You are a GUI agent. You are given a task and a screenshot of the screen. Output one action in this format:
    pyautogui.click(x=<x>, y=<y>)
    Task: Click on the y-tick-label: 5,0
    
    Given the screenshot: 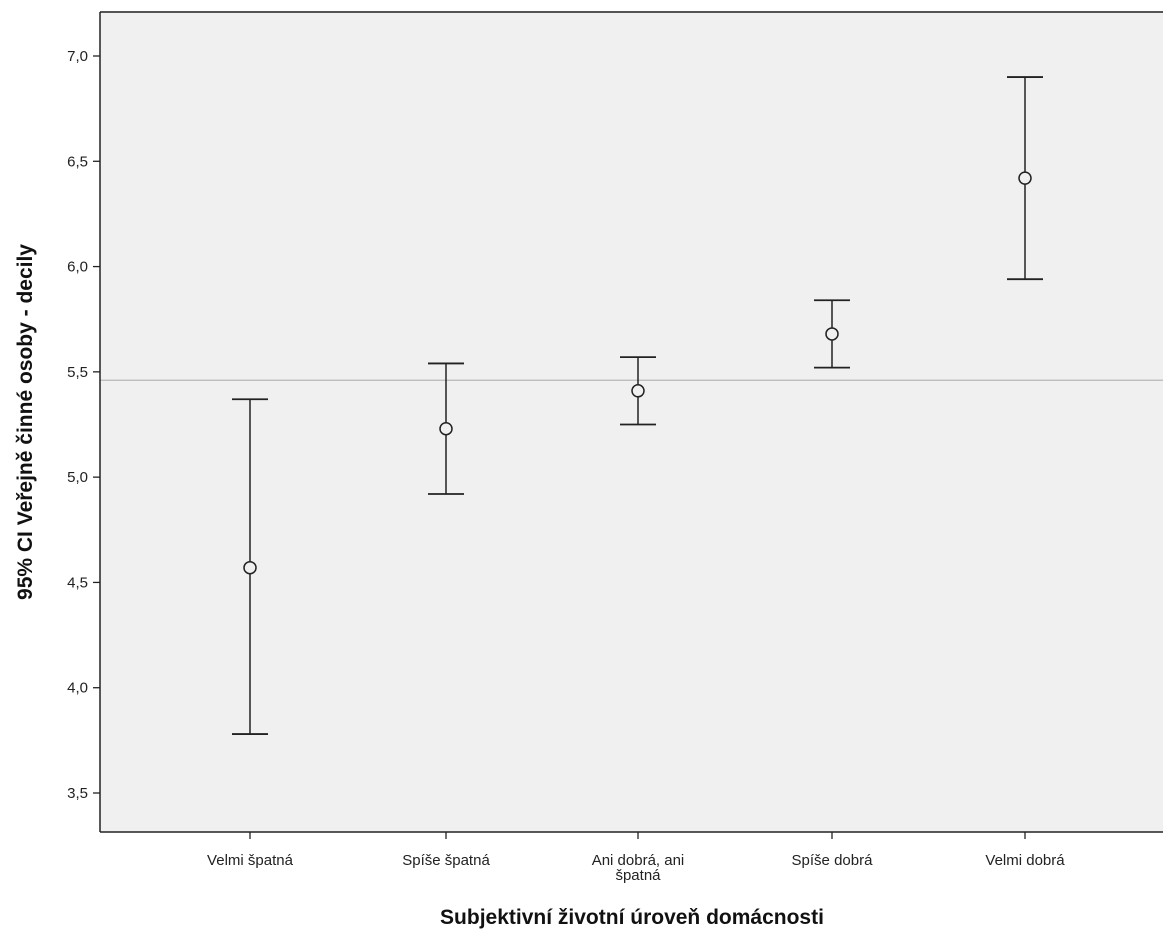 What is the action you would take?
    pyautogui.click(x=77, y=477)
    